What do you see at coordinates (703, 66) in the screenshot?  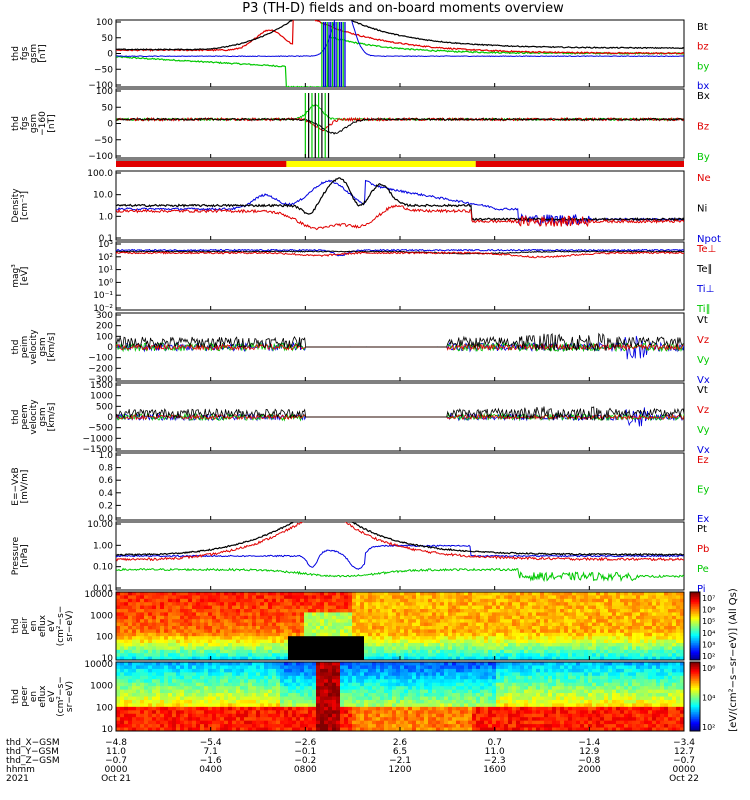 I see `legend-label: by` at bounding box center [703, 66].